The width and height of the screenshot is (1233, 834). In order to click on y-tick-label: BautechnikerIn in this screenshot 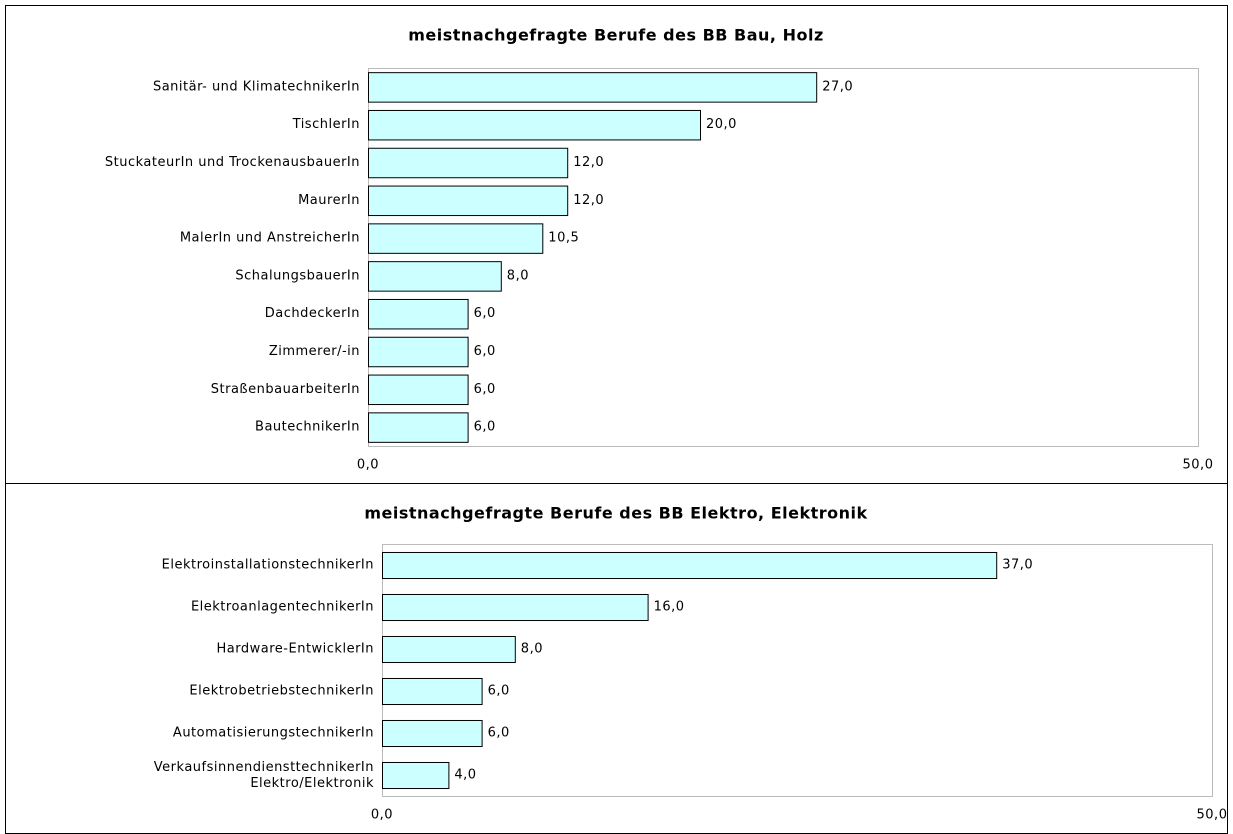, I will do `click(307, 427)`.